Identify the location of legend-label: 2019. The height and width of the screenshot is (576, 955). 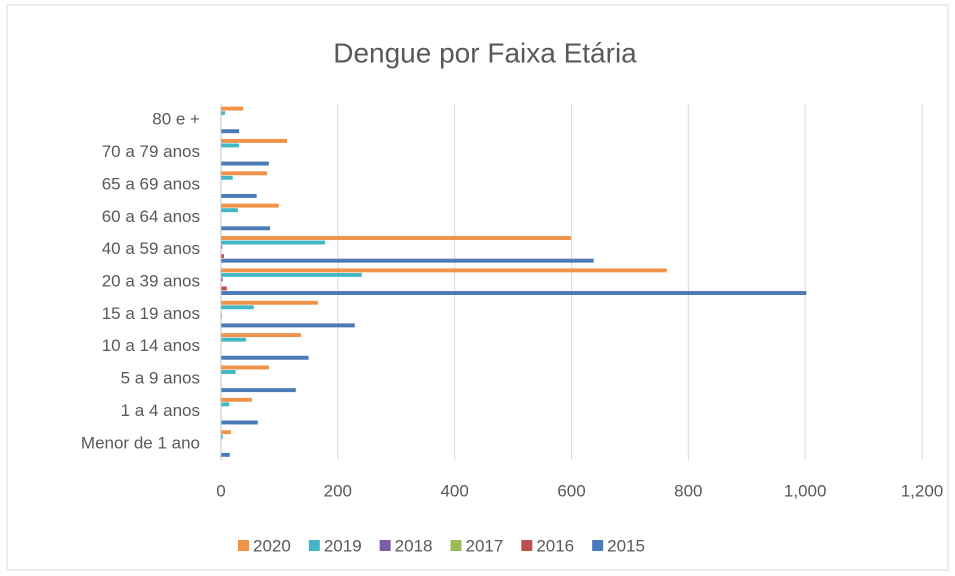
(343, 545).